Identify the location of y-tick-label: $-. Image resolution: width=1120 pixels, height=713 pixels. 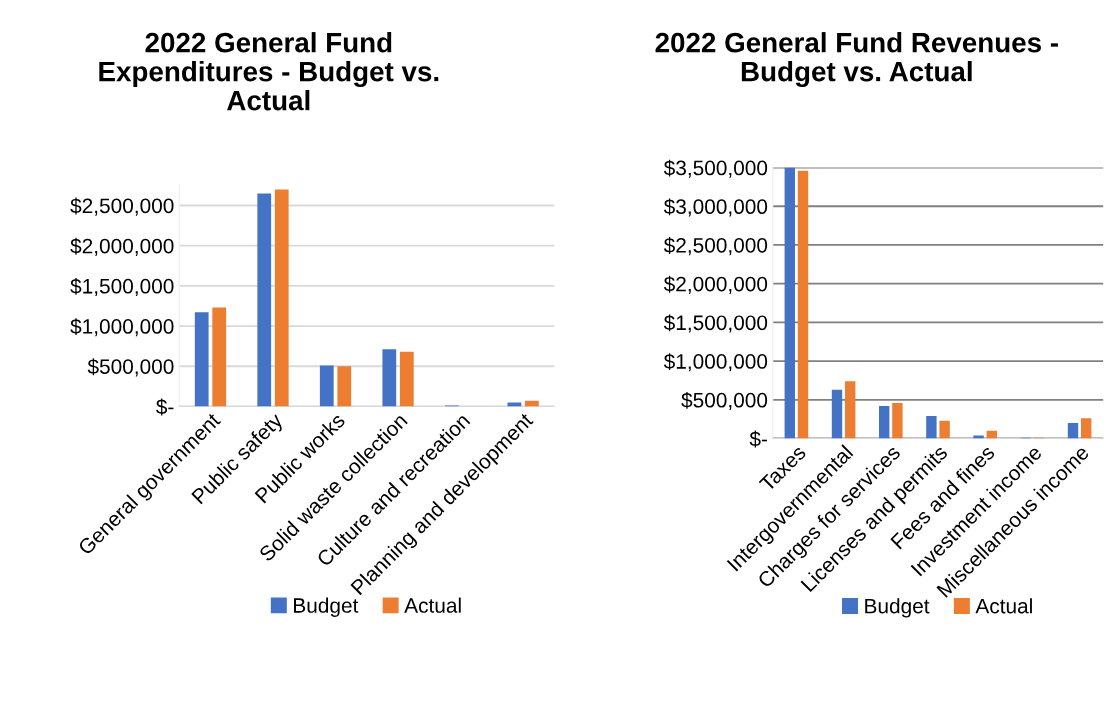
(165, 407).